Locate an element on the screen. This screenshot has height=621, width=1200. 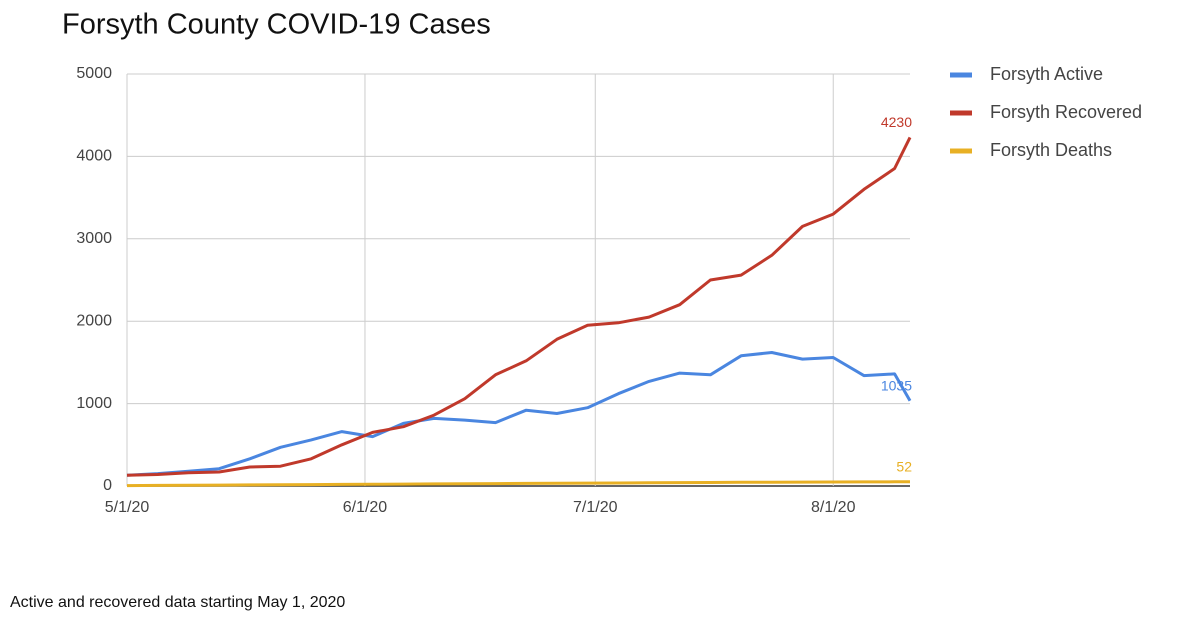
y-tick-label: 3000 is located at coordinates (94, 238).